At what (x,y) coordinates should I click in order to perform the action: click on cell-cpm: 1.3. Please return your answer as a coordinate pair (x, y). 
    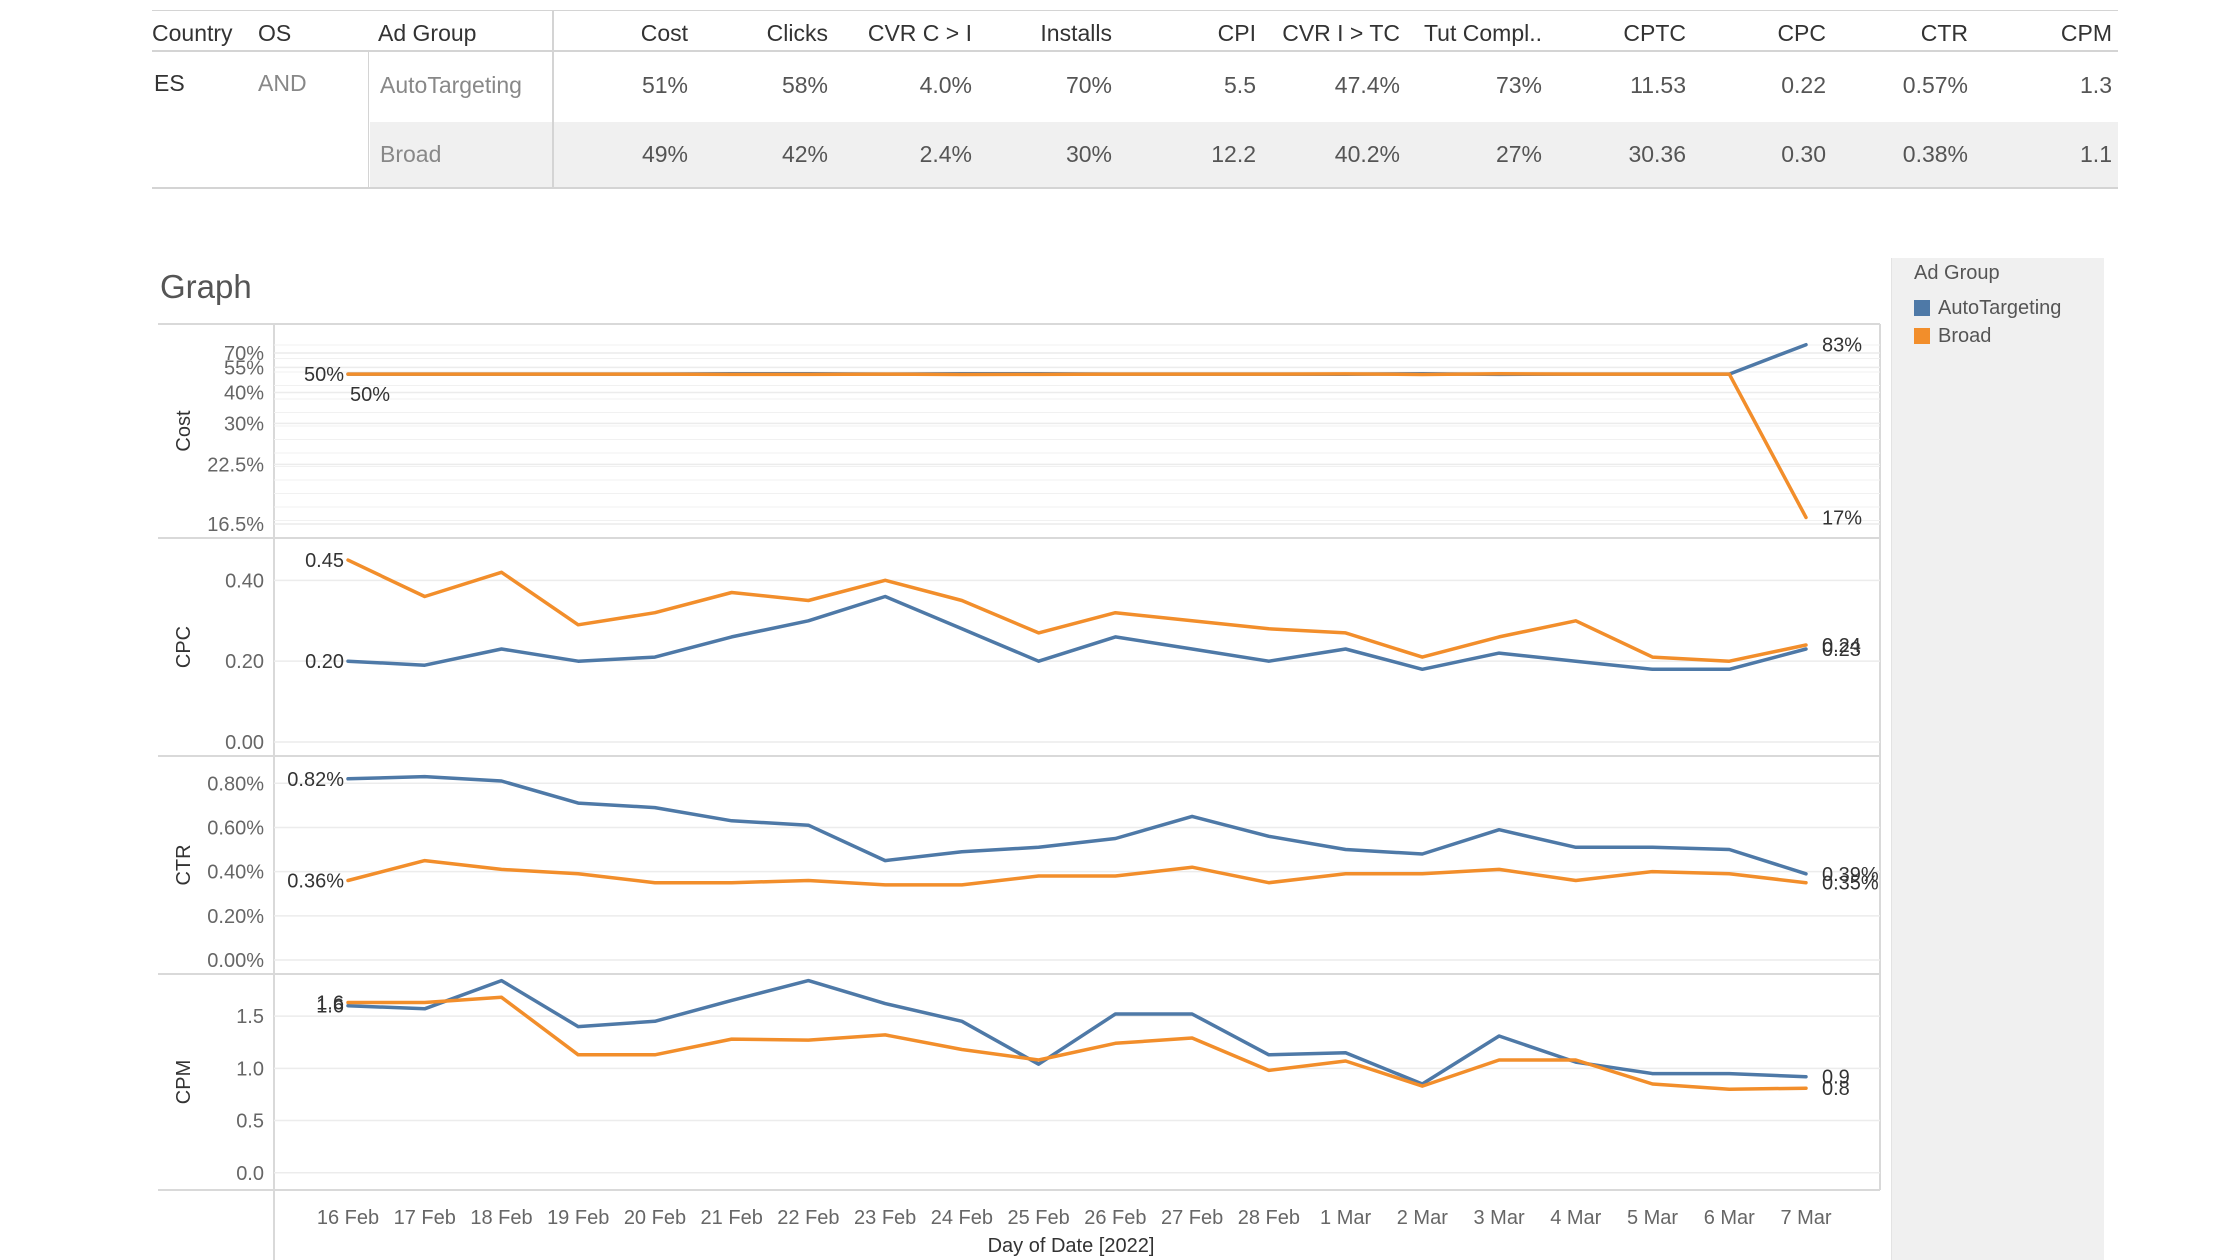
    Looking at the image, I should click on (2096, 85).